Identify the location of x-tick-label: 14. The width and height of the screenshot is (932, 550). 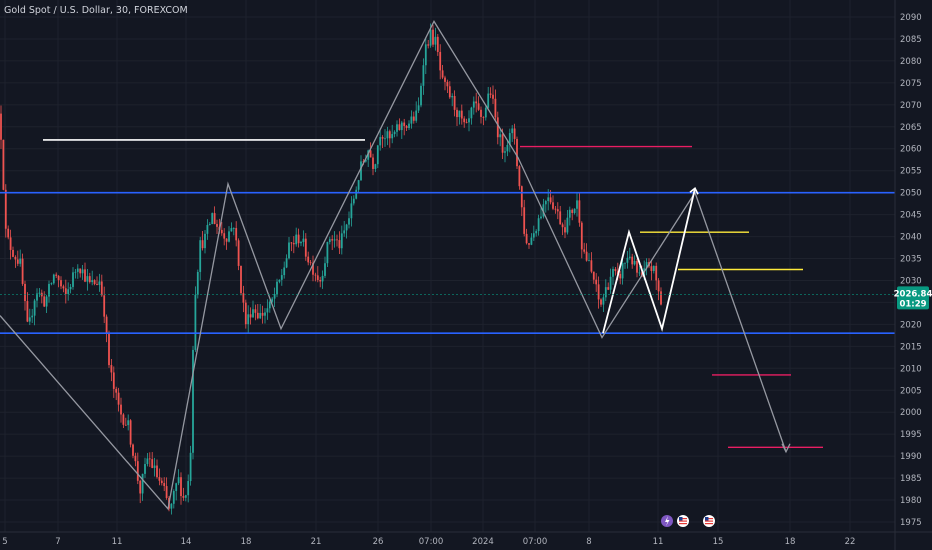
(186, 542).